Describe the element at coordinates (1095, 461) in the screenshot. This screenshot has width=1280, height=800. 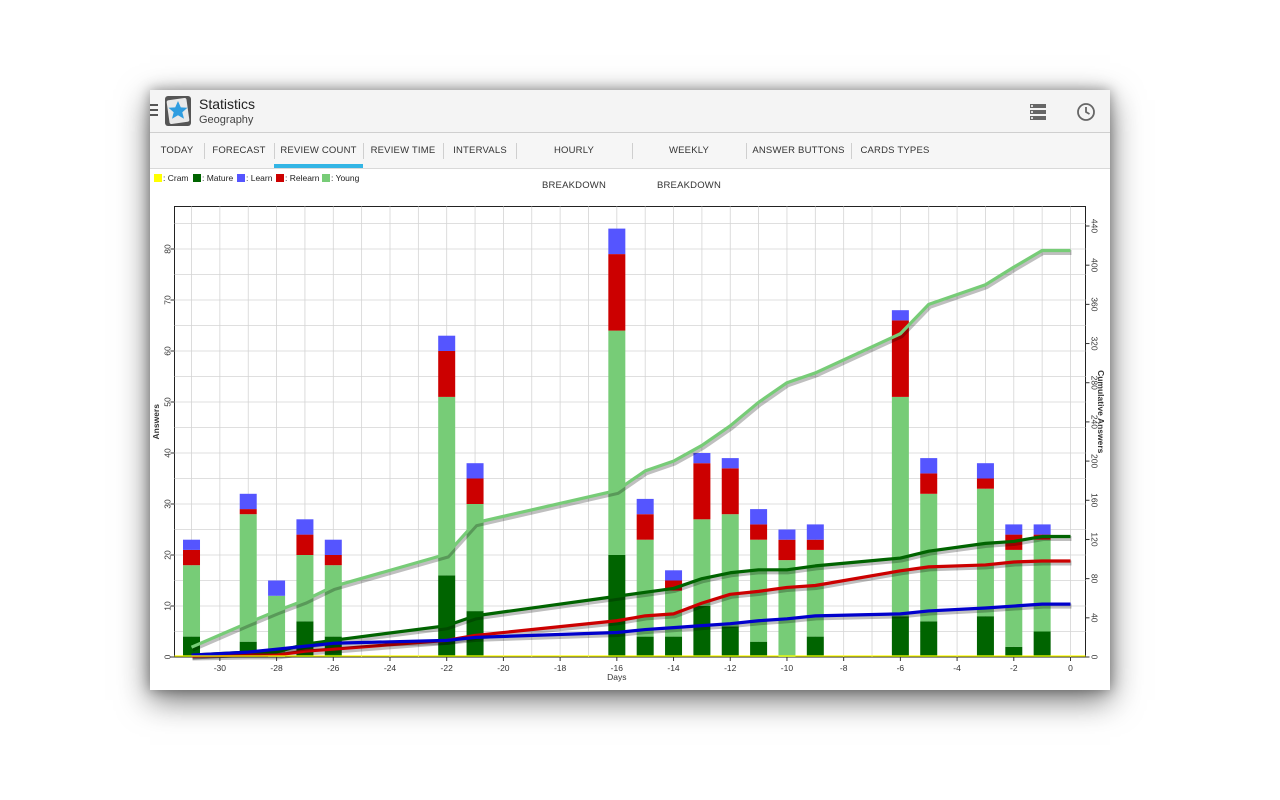
I see `y2-tick-label: 200` at that location.